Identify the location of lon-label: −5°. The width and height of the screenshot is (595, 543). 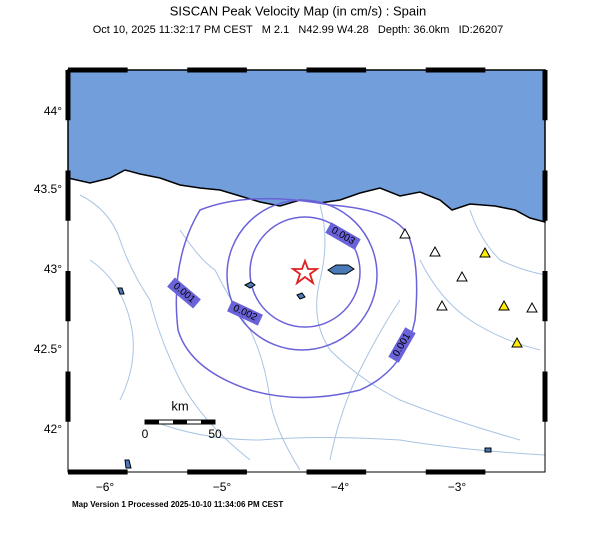
(222, 487).